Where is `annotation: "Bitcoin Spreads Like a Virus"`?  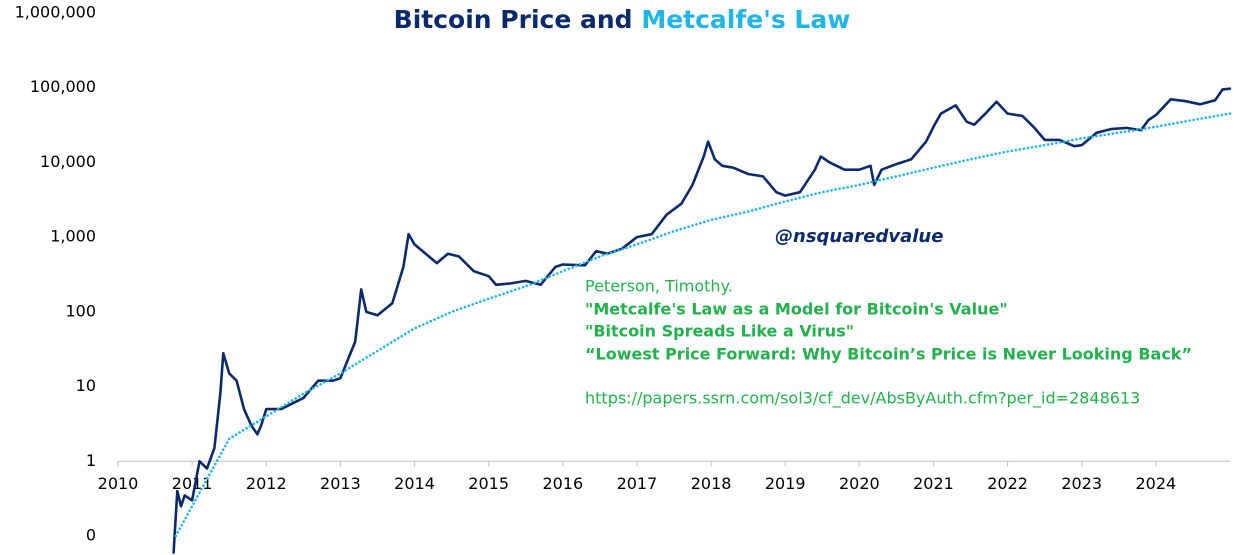 annotation: "Bitcoin Spreads Like a Virus" is located at coordinates (719, 331).